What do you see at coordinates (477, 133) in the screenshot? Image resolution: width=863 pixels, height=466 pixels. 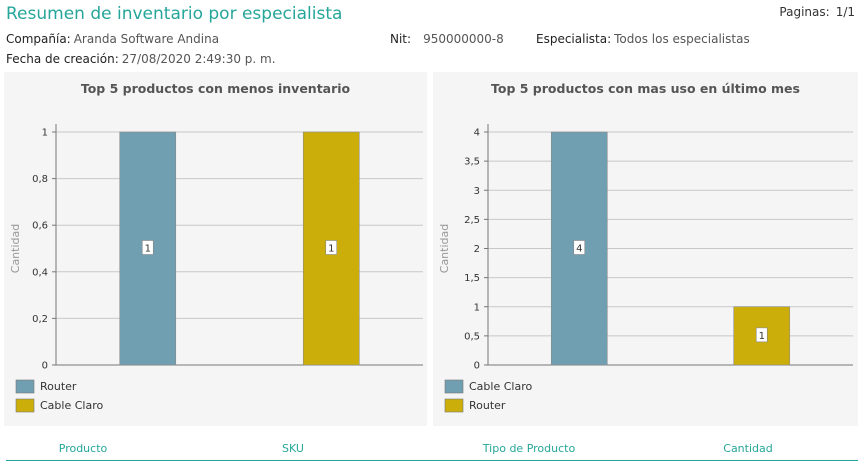 I see `y-tick-label: 4` at bounding box center [477, 133].